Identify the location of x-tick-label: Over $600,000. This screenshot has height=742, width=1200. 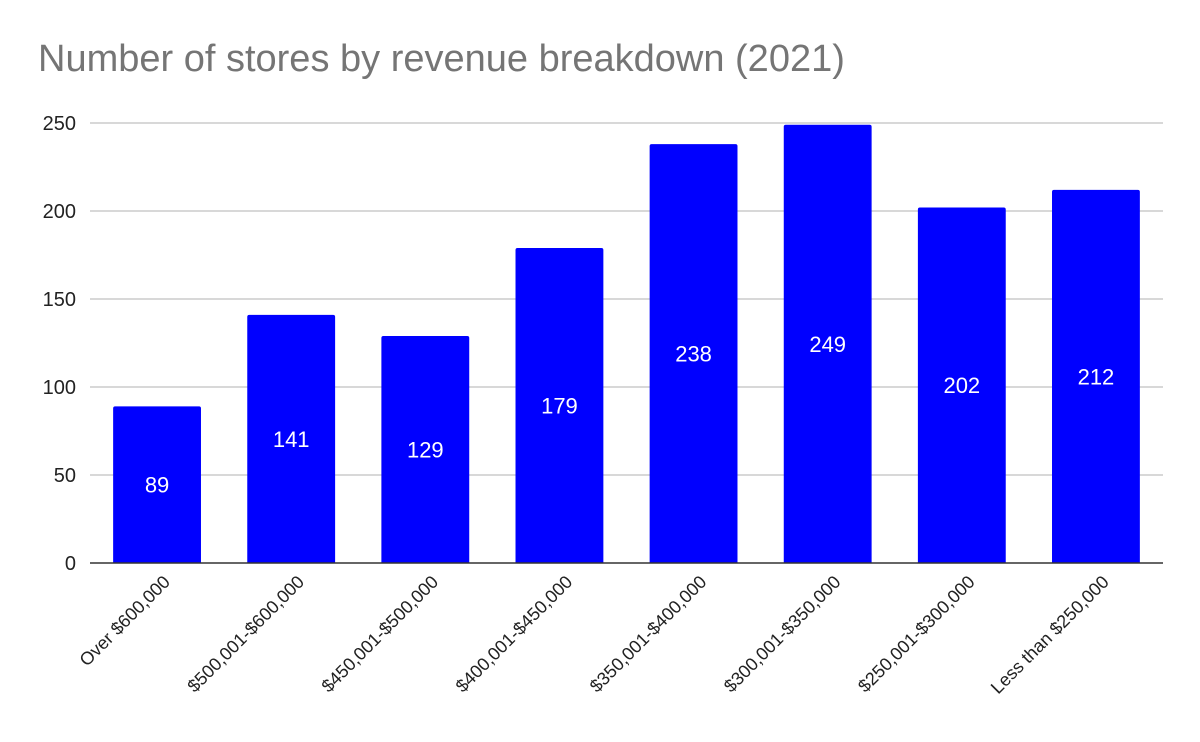
(125, 621).